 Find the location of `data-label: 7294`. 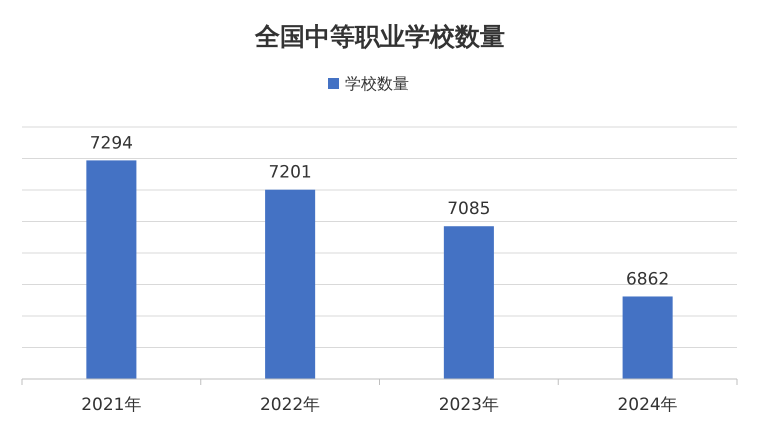

data-label: 7294 is located at coordinates (112, 143).